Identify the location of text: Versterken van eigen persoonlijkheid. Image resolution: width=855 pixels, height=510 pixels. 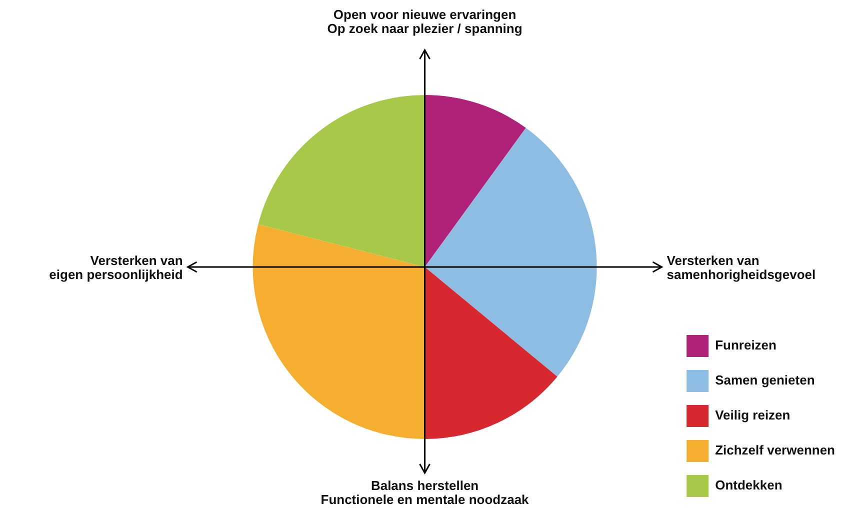
(116, 267).